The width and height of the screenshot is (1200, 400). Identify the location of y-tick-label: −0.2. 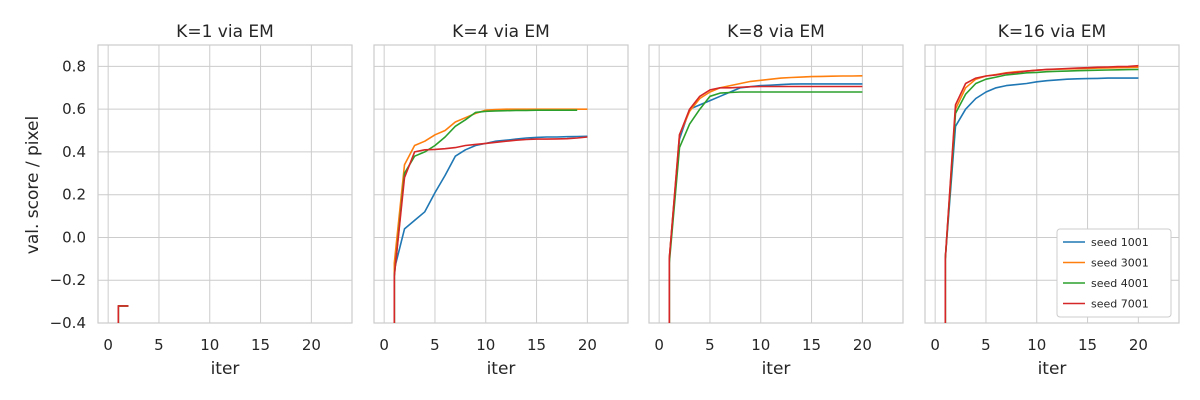
(68, 280).